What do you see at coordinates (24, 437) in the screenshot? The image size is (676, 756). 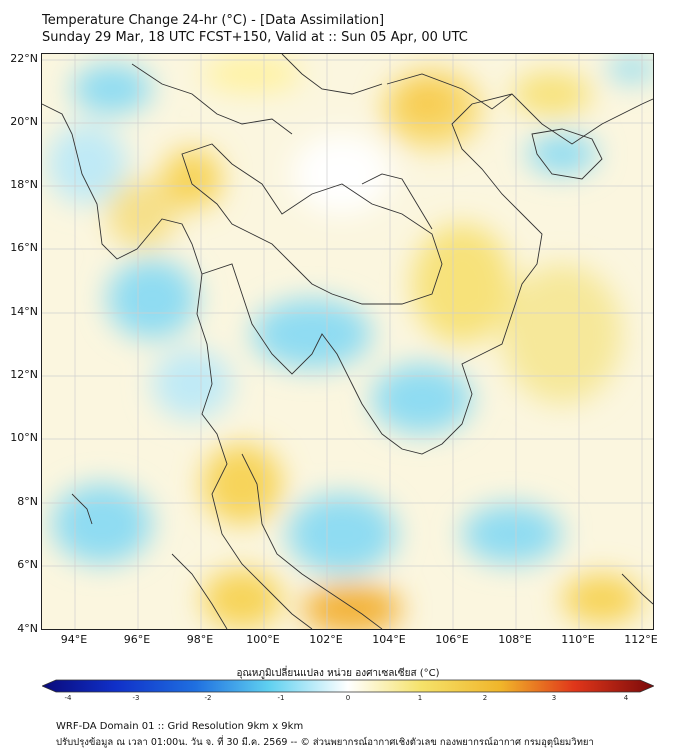 I see `lat-label-10n: 10°N` at bounding box center [24, 437].